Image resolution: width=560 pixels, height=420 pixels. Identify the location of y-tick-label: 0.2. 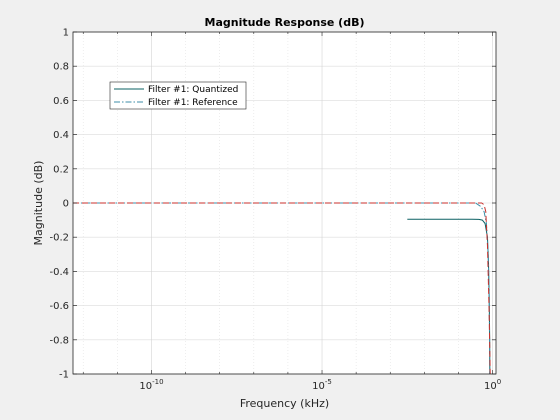
(61, 169).